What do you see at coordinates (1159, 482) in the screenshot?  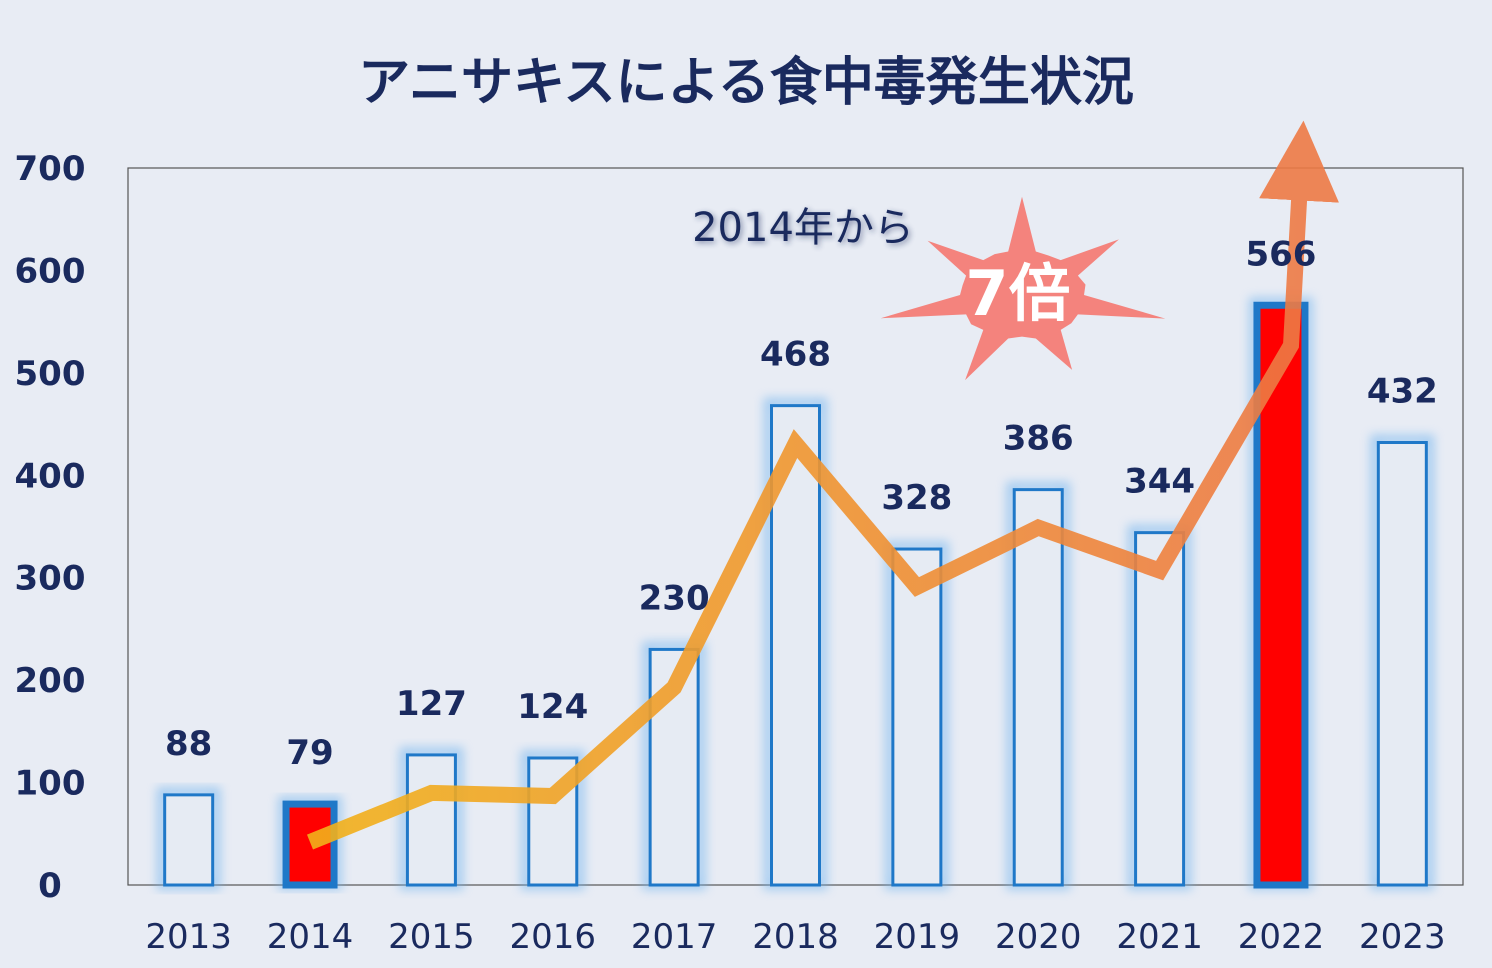 I see `value-label-2021: 344` at bounding box center [1159, 482].